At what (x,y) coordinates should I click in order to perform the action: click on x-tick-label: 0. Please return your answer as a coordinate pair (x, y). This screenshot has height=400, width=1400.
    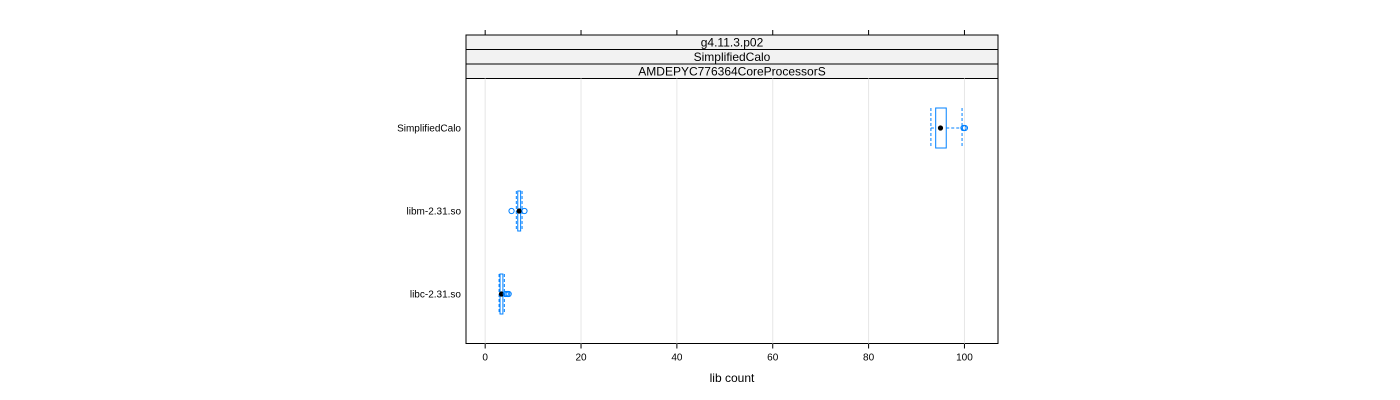
    Looking at the image, I should click on (485, 358).